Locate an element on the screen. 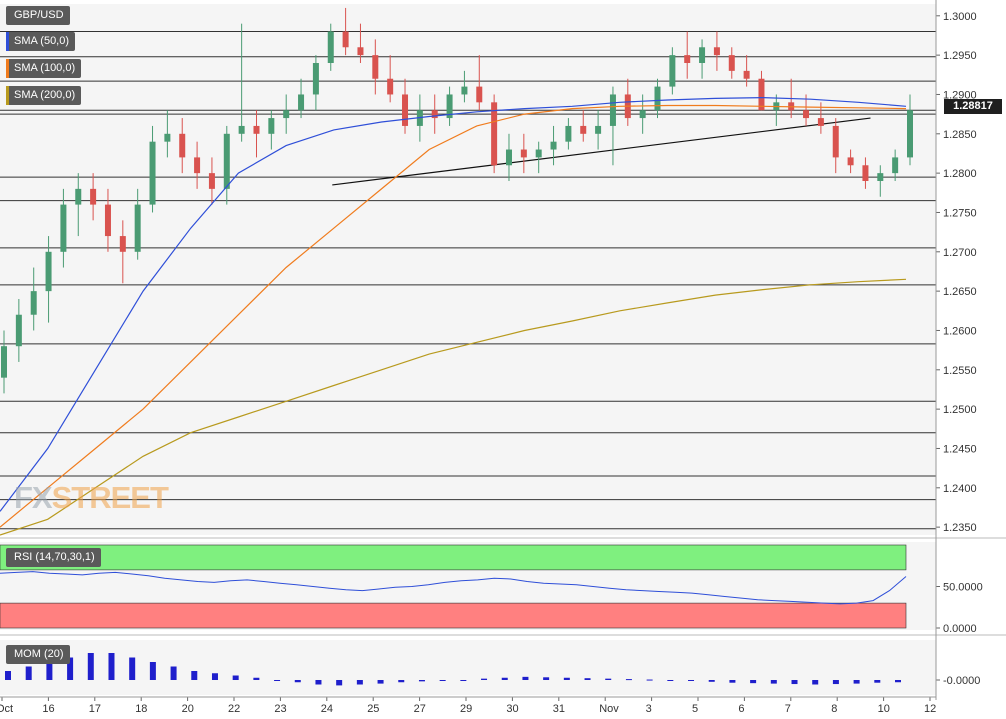 This screenshot has height=719, width=1006. rsi-line is located at coordinates (453, 588).